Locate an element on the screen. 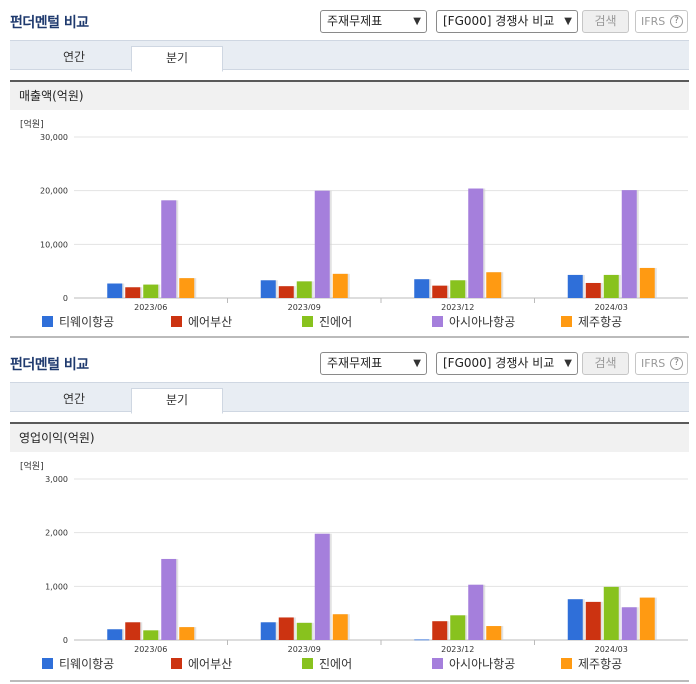 Image resolution: width=696 pixels, height=684 pixels. compare-group-value: [FG000] 경쟁사 비교 is located at coordinates (499, 21).